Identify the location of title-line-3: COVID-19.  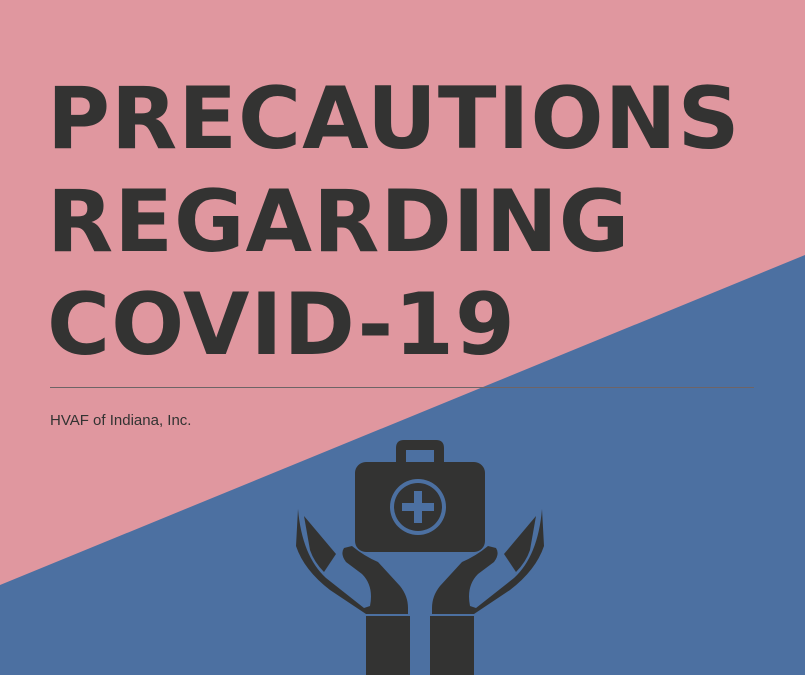
(281, 325).